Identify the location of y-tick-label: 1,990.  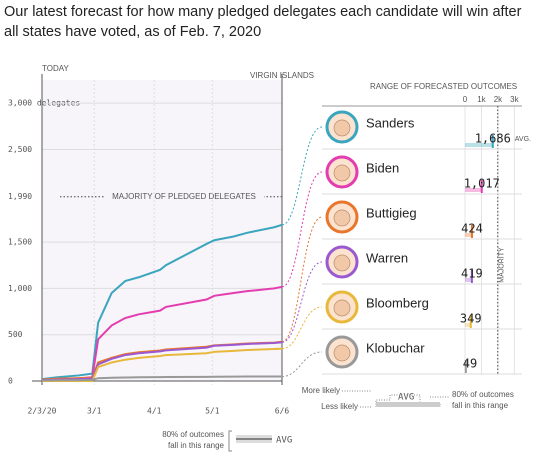
(20, 196).